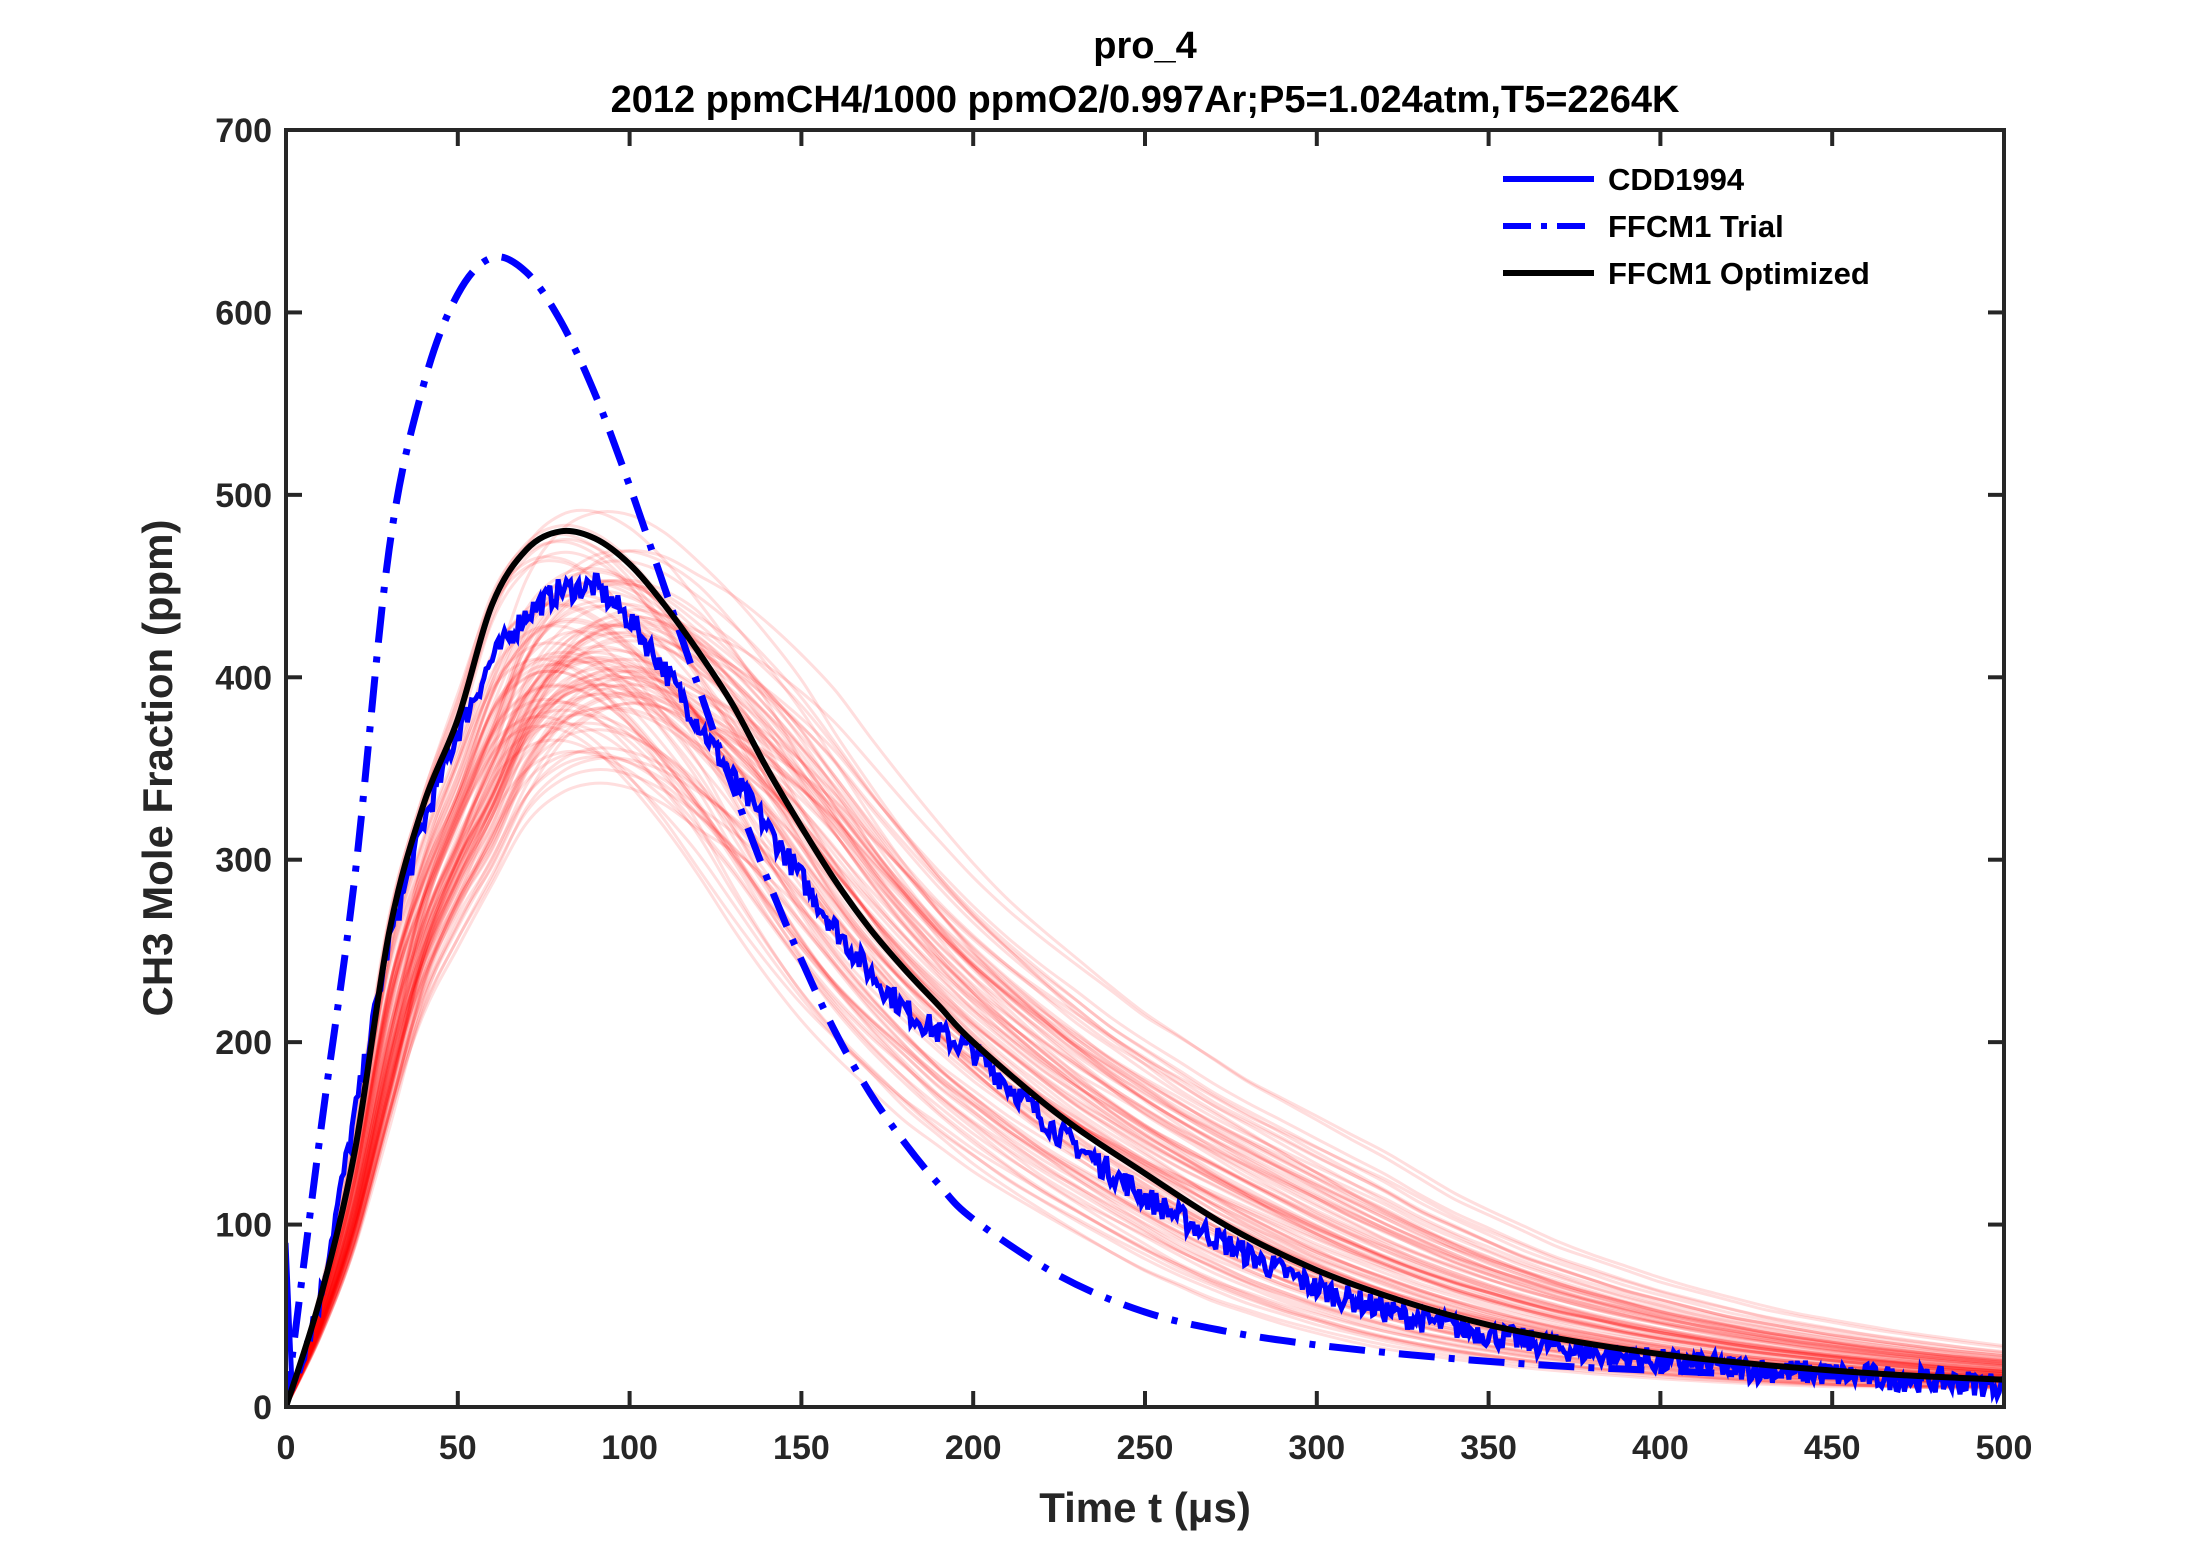  I want to click on x-tick-label: 100, so click(629, 1448).